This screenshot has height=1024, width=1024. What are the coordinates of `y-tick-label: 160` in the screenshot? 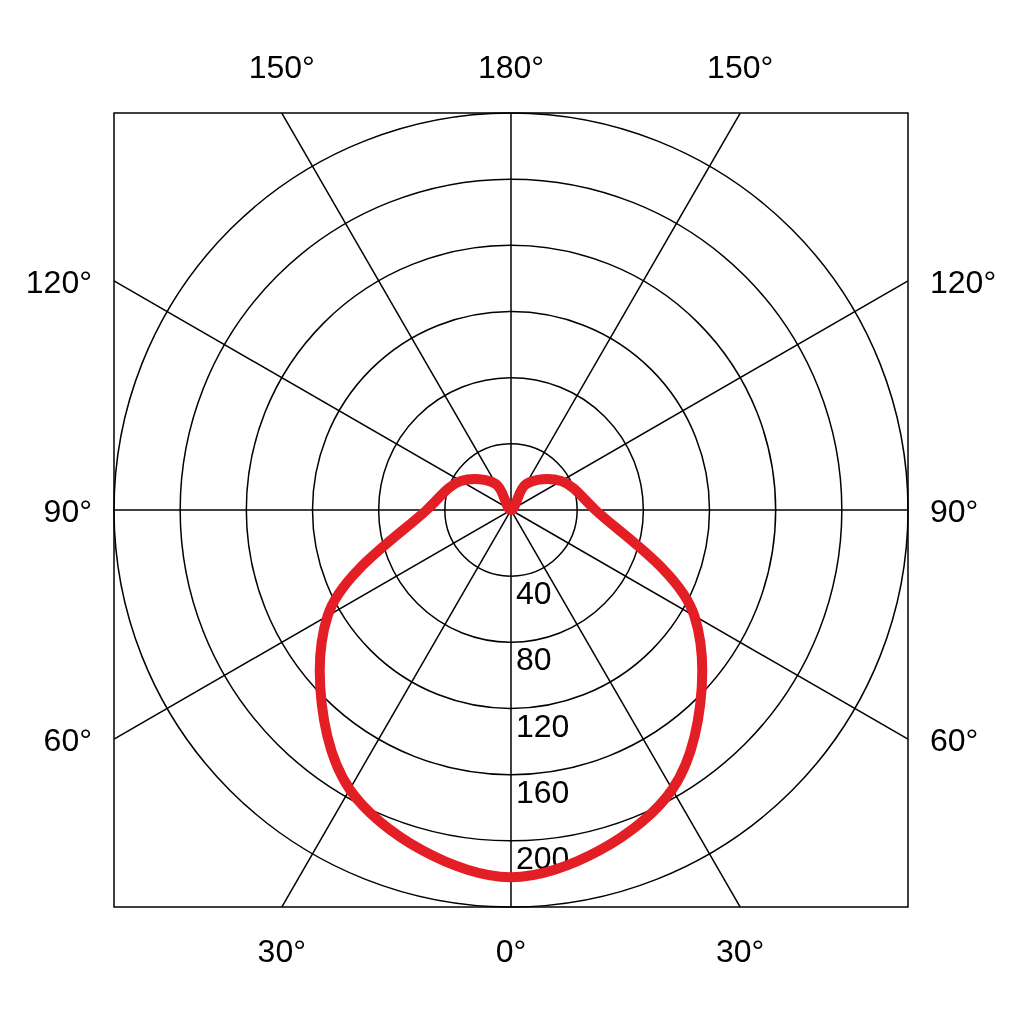 It's located at (543, 791).